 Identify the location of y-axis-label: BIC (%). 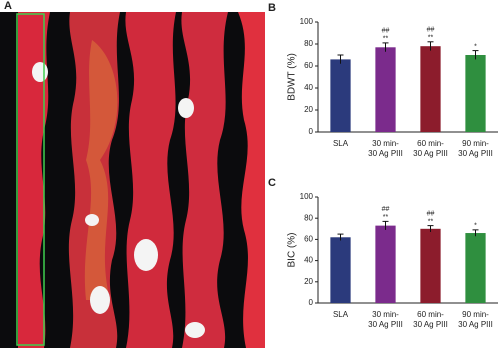
(292, 250).